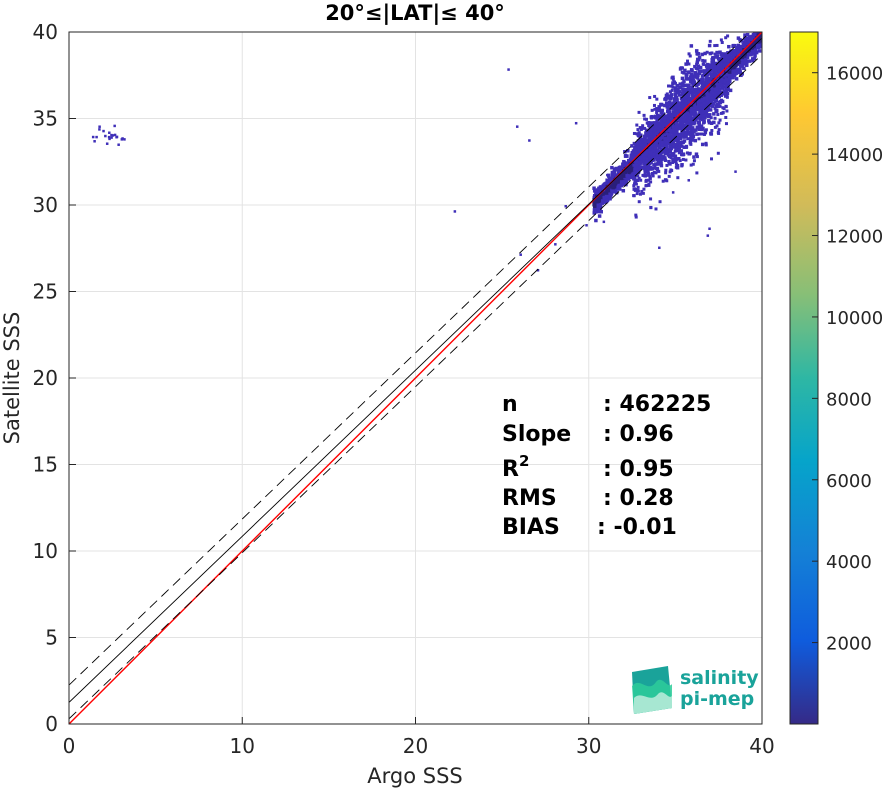 The image size is (893, 790). I want to click on x-tick-label: 40, so click(761, 746).